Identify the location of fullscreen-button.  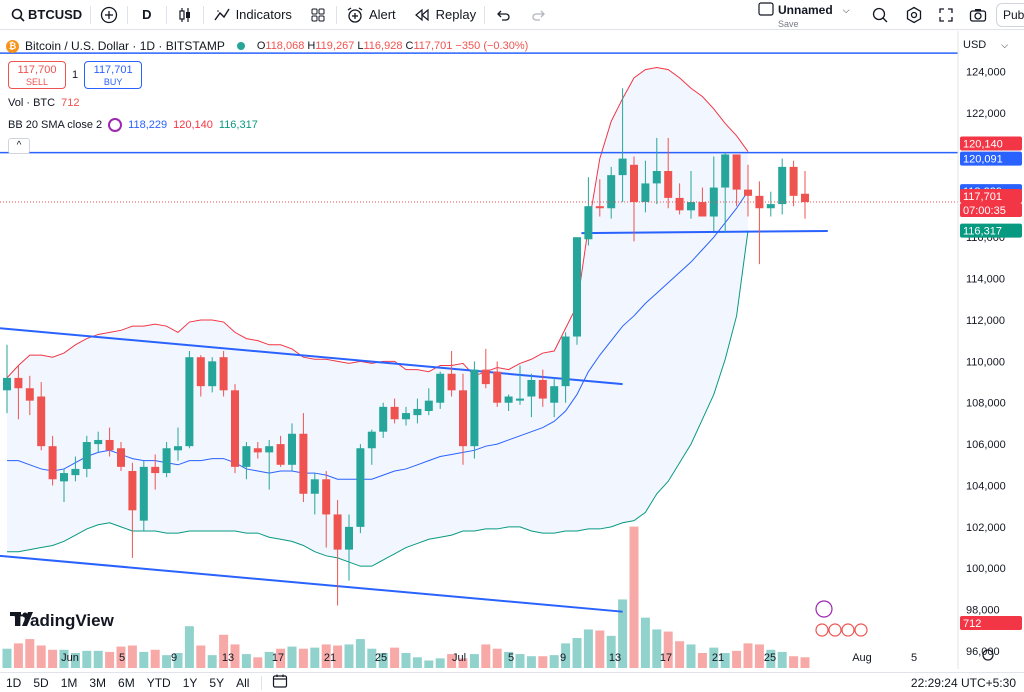
(946, 15).